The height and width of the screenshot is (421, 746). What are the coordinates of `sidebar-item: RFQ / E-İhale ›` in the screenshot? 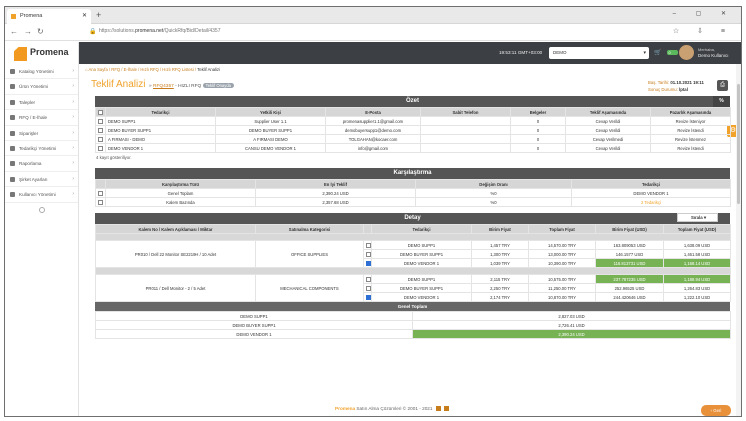 It's located at (41, 118).